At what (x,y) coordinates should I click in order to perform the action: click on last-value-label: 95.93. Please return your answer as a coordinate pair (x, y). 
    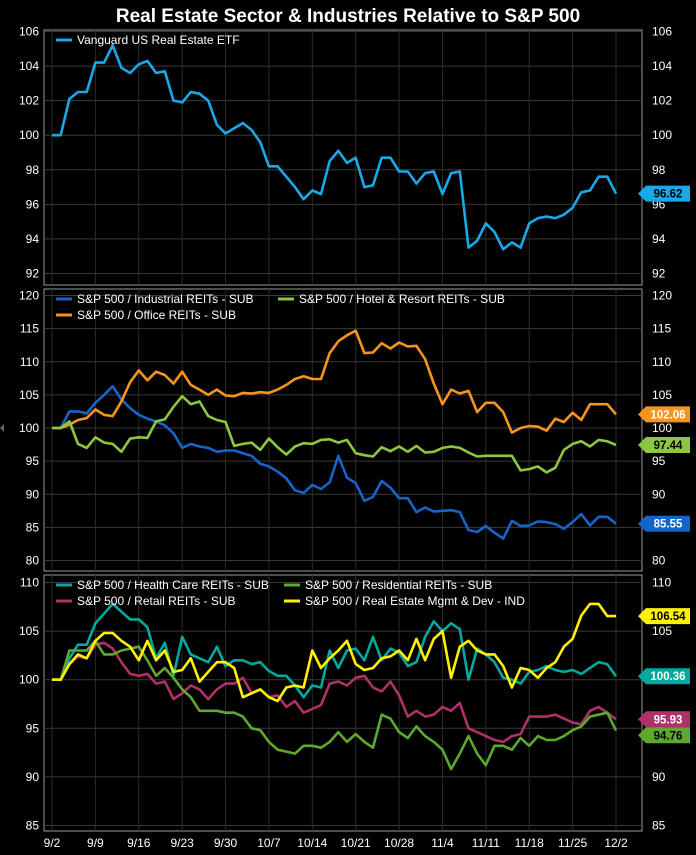
    Looking at the image, I should click on (668, 720).